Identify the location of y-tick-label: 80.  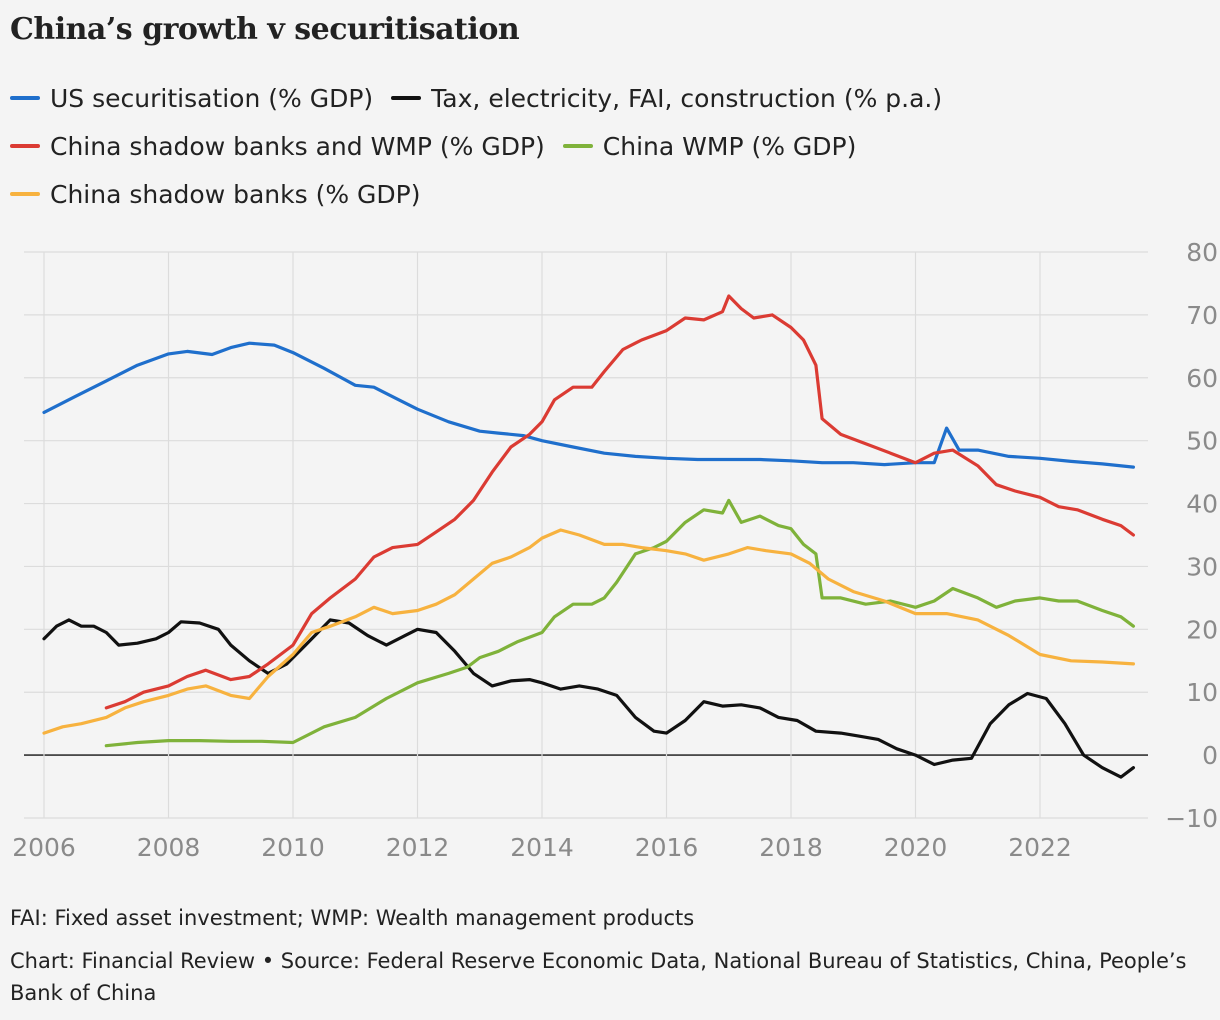
(1202, 252).